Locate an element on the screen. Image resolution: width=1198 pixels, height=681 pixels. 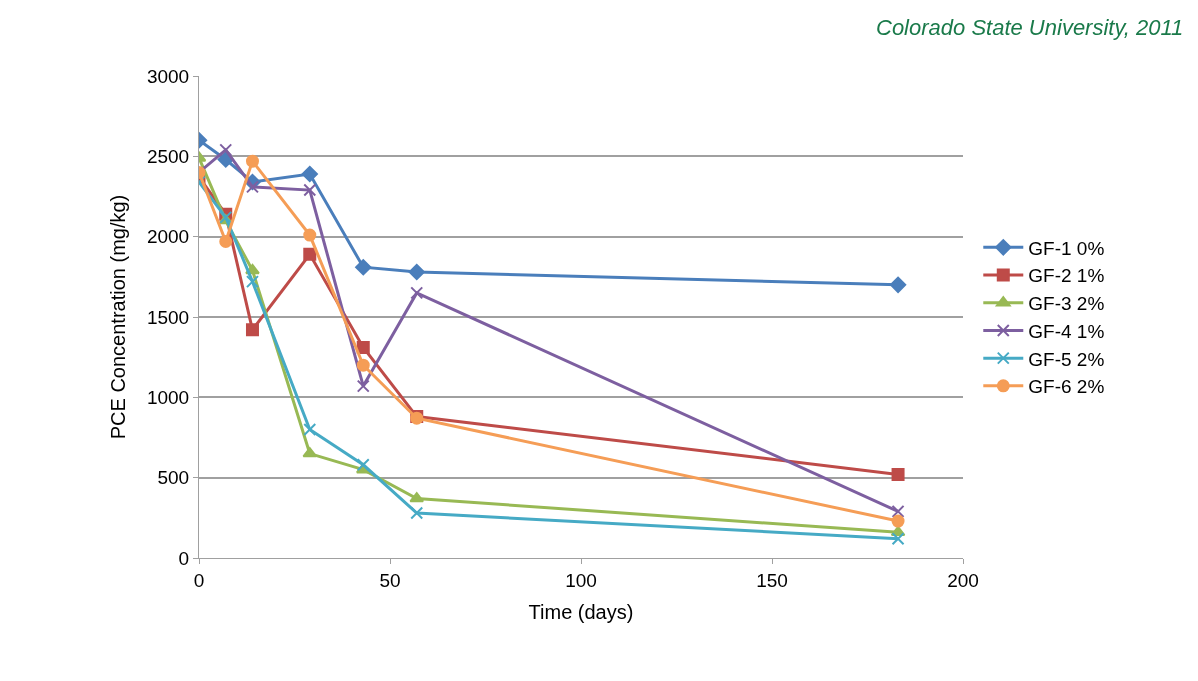
x-tick-label: 100 is located at coordinates (581, 580).